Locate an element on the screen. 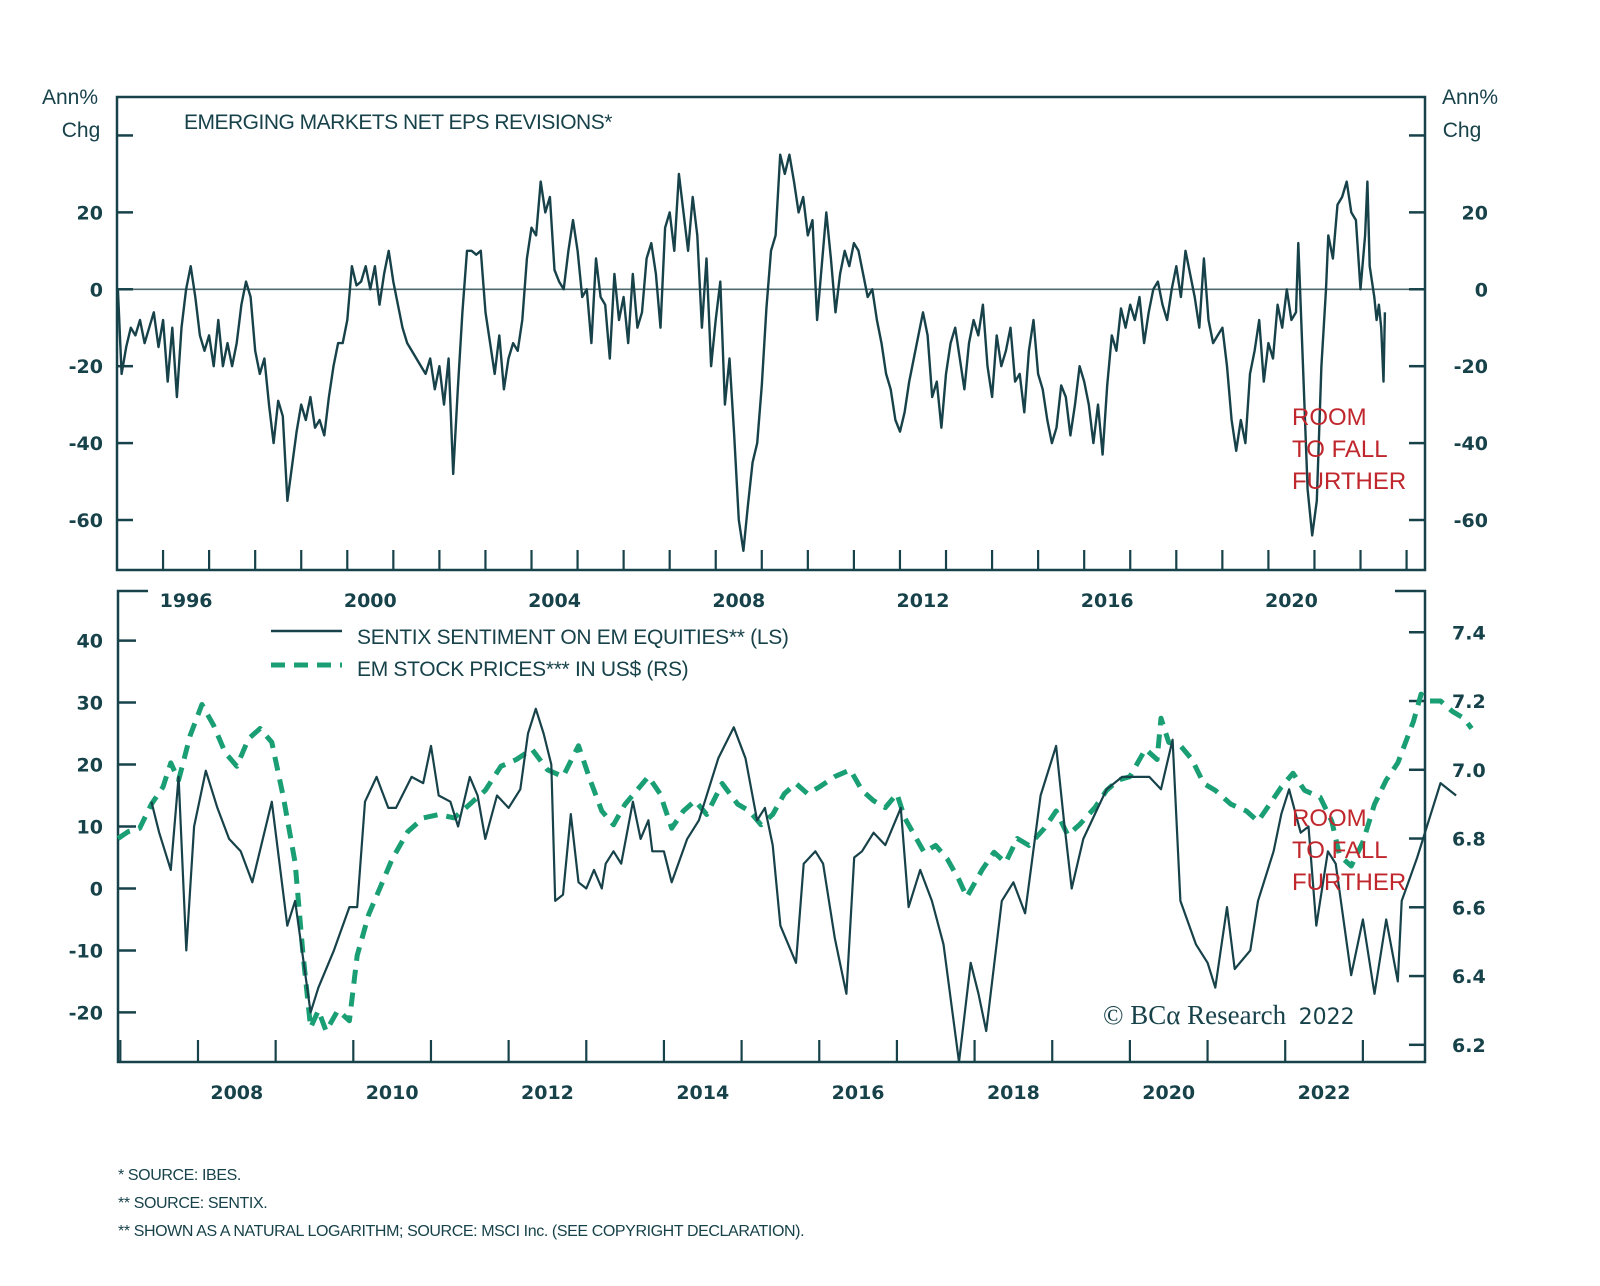 The image size is (1600, 1286). top-chart-title: EMERGING MARKETS NET EPS REVISIONS* is located at coordinates (398, 122).